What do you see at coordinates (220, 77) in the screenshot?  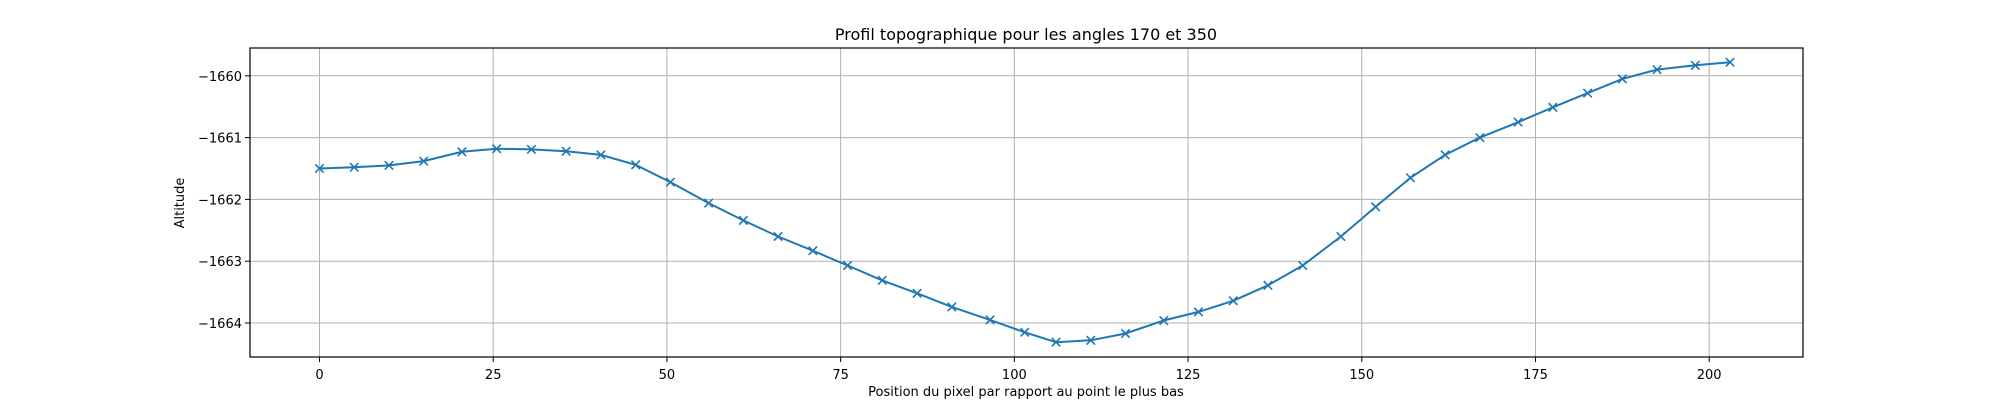 I see `y-tick-label: −1660` at bounding box center [220, 77].